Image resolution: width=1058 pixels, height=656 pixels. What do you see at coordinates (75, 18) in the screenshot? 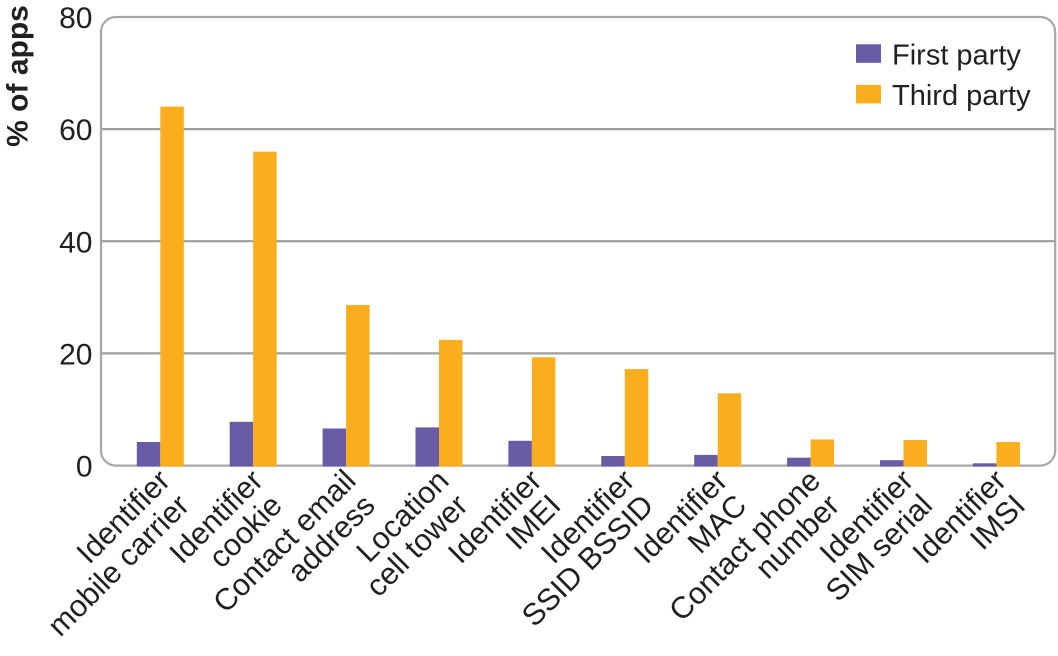
I see `svg-text: 80` at bounding box center [75, 18].